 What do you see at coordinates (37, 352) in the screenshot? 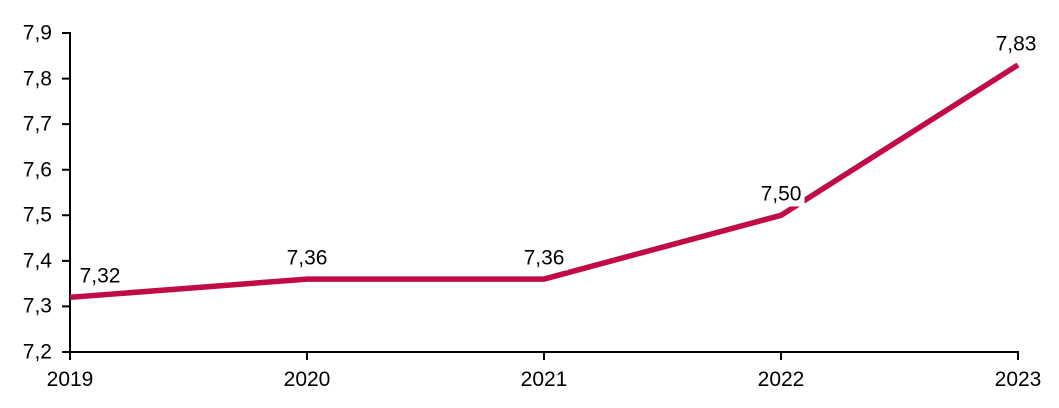
I see `y-axis-tick-label: 7,2` at bounding box center [37, 352].